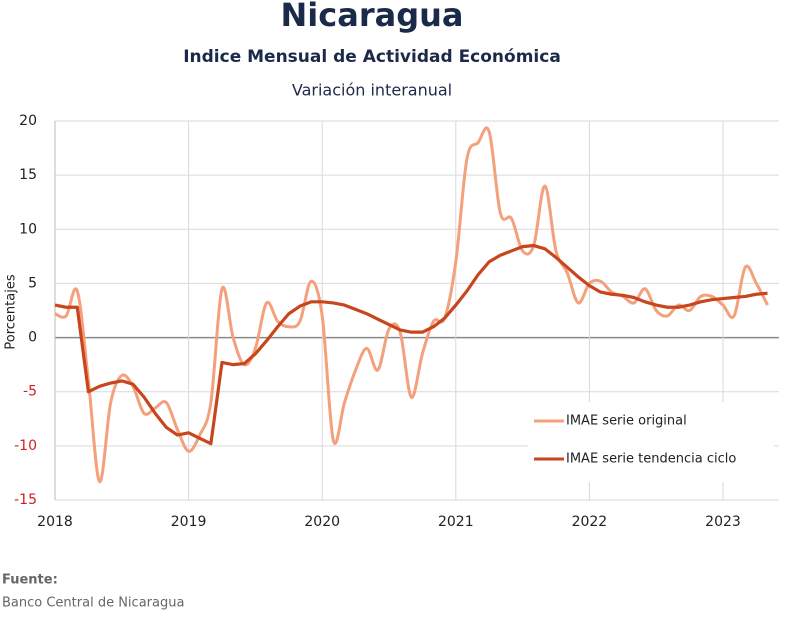 Image resolution: width=802 pixels, height=617 pixels. I want to click on x-tick-label: 2020, so click(322, 522).